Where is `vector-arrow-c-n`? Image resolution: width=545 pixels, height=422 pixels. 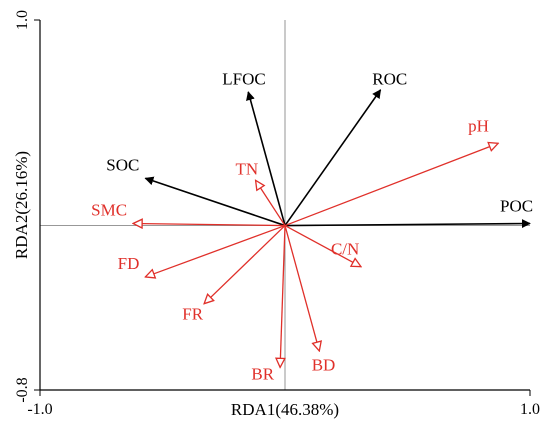
vector-arrow-c-n is located at coordinates (322, 245).